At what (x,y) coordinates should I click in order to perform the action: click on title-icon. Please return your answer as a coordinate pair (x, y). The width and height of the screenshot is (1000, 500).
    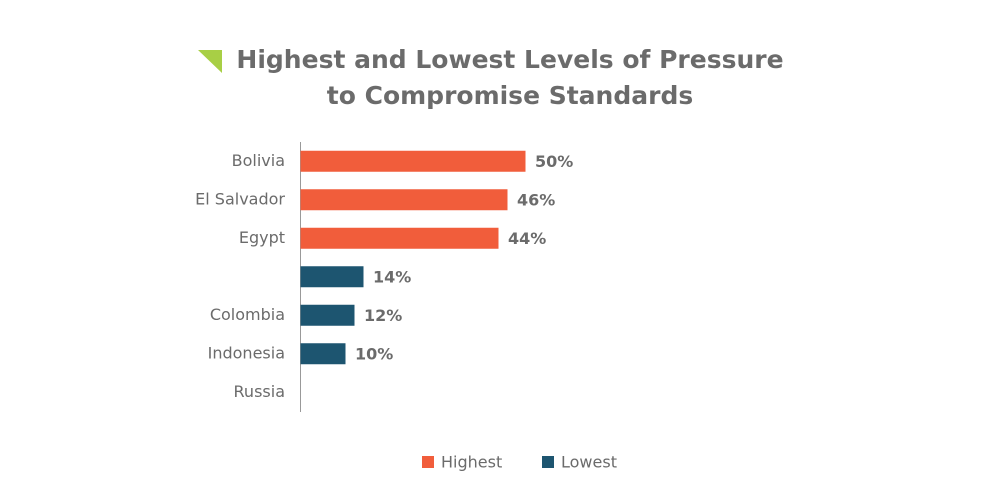
    Looking at the image, I should click on (210, 61).